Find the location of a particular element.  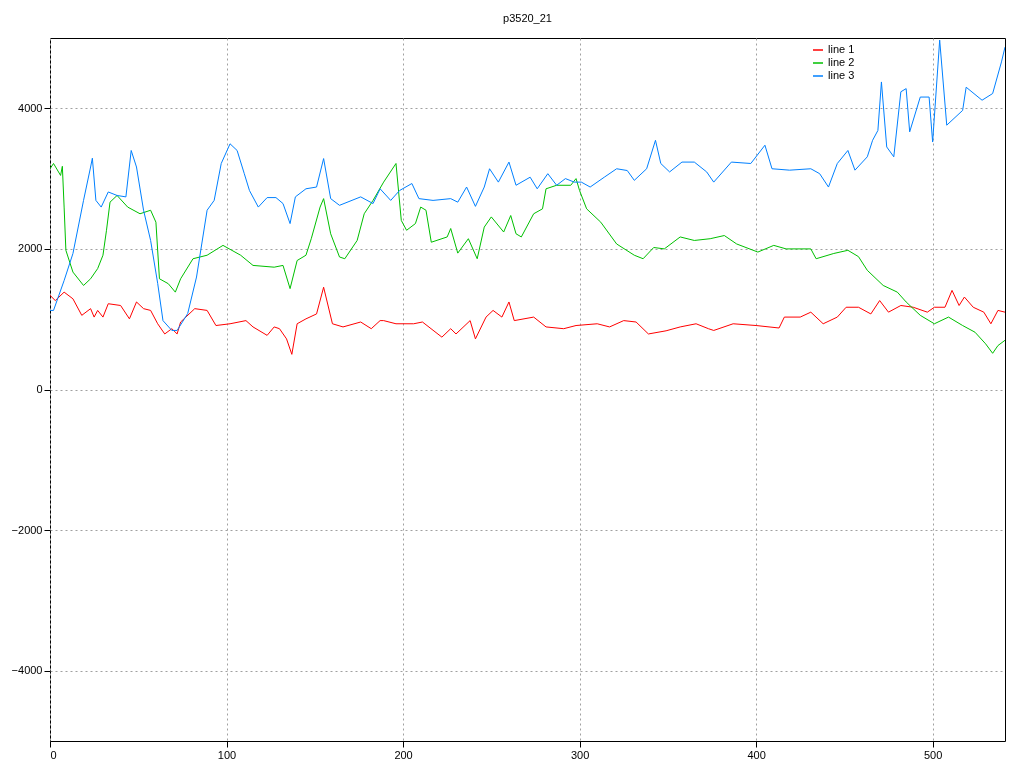

x-tick-label: 100 is located at coordinates (227, 754).